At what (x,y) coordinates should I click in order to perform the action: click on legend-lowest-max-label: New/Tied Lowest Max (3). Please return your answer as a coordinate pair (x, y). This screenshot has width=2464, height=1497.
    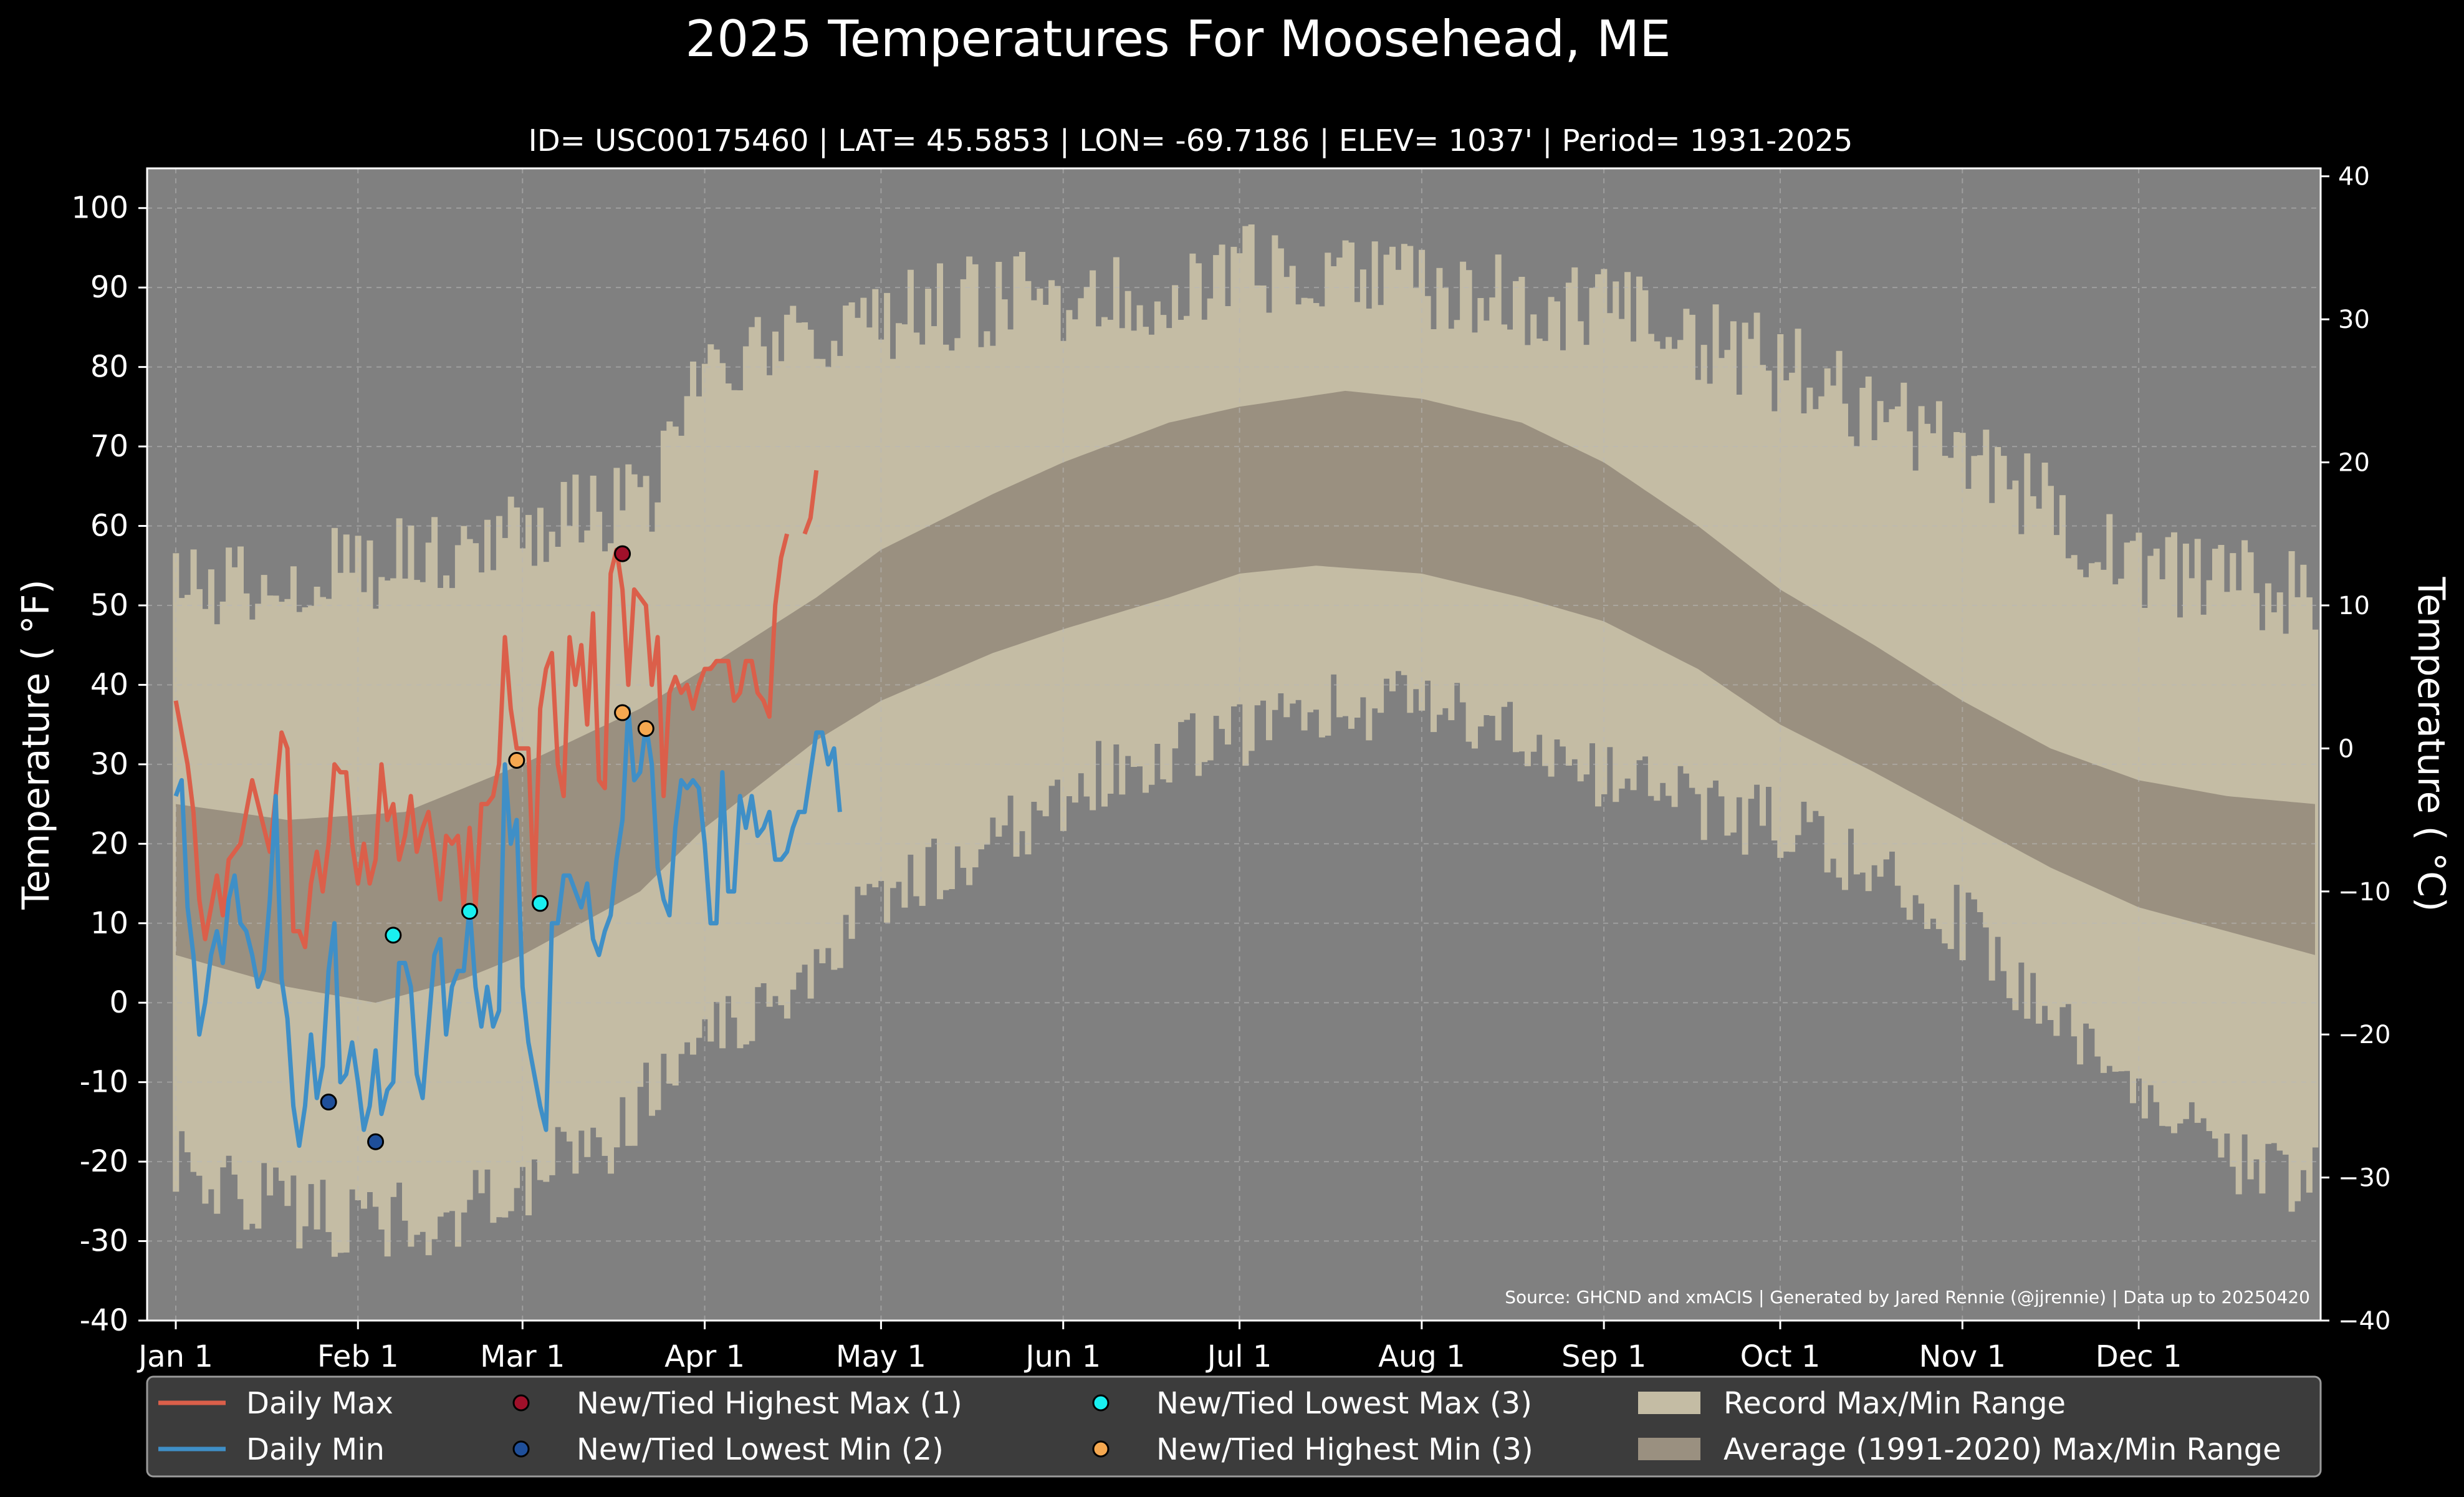
    Looking at the image, I should click on (1344, 1403).